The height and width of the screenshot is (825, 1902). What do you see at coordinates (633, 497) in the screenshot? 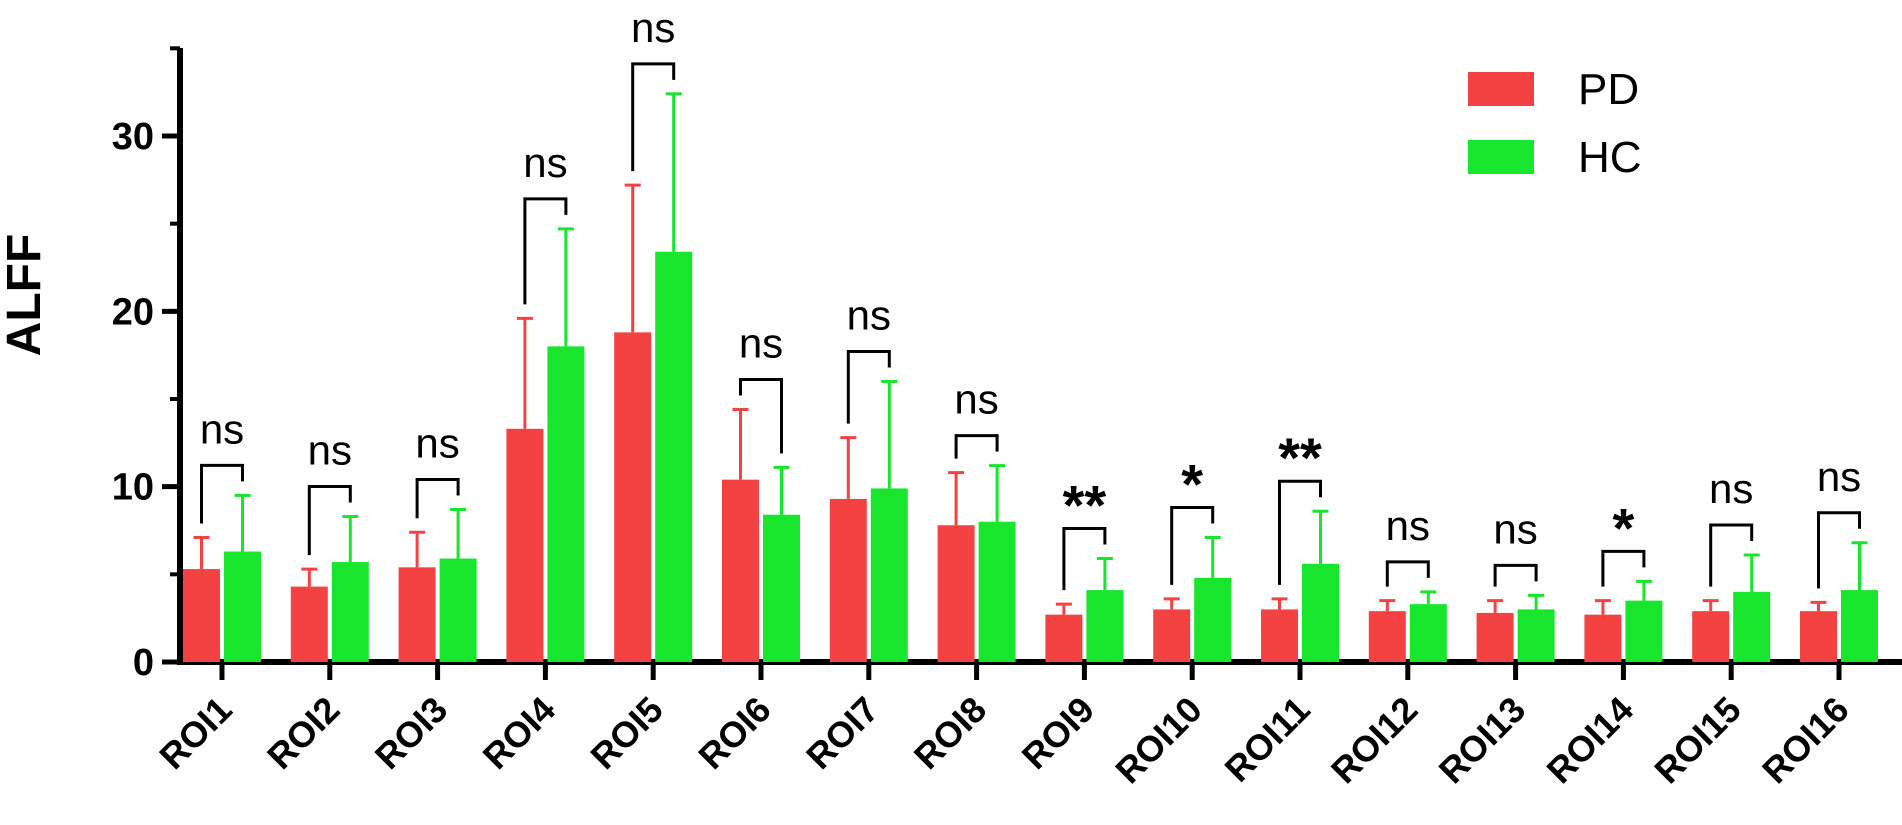
I see `pd-bar-roi5` at bounding box center [633, 497].